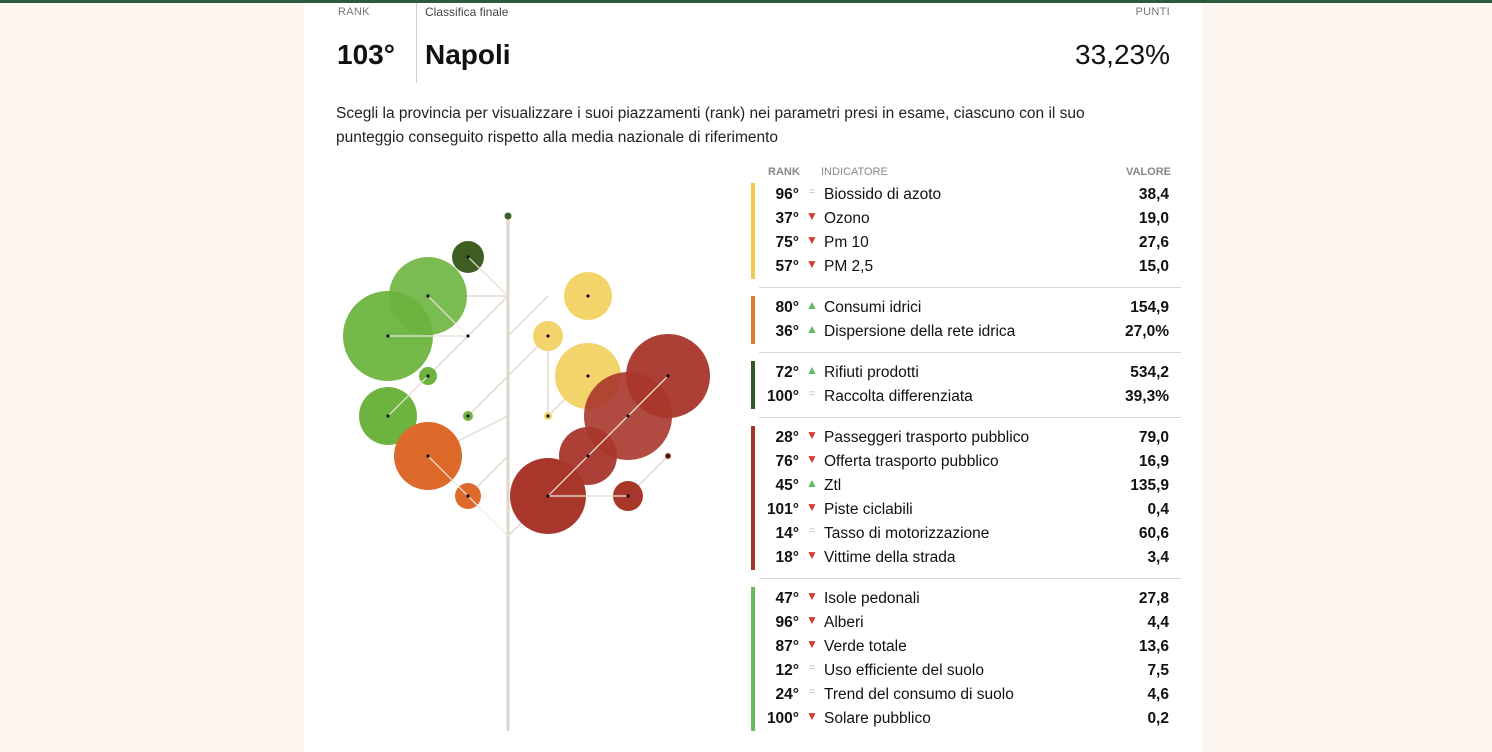  What do you see at coordinates (1149, 372) in the screenshot?
I see `row-value: 534,2` at bounding box center [1149, 372].